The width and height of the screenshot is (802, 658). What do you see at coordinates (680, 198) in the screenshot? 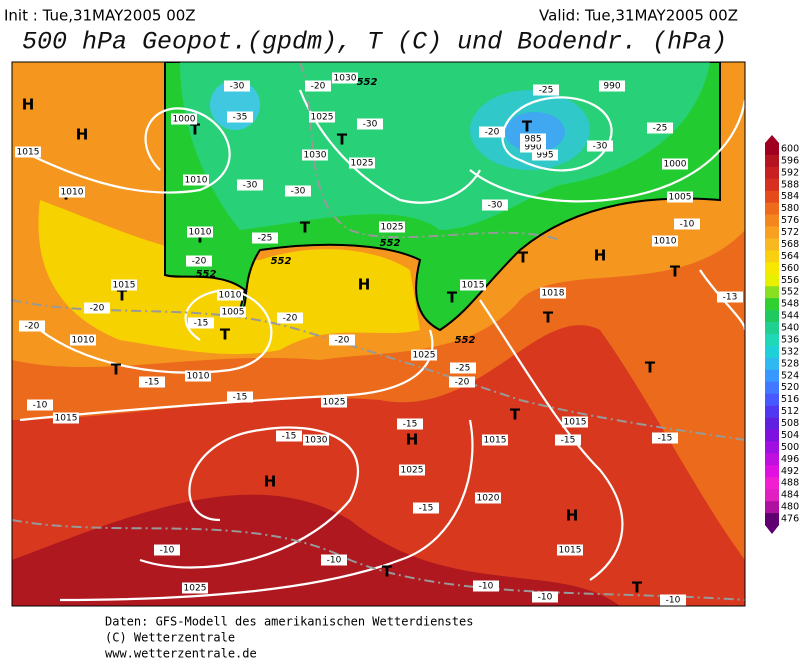
I see `isobar-label: 1005` at bounding box center [680, 198].